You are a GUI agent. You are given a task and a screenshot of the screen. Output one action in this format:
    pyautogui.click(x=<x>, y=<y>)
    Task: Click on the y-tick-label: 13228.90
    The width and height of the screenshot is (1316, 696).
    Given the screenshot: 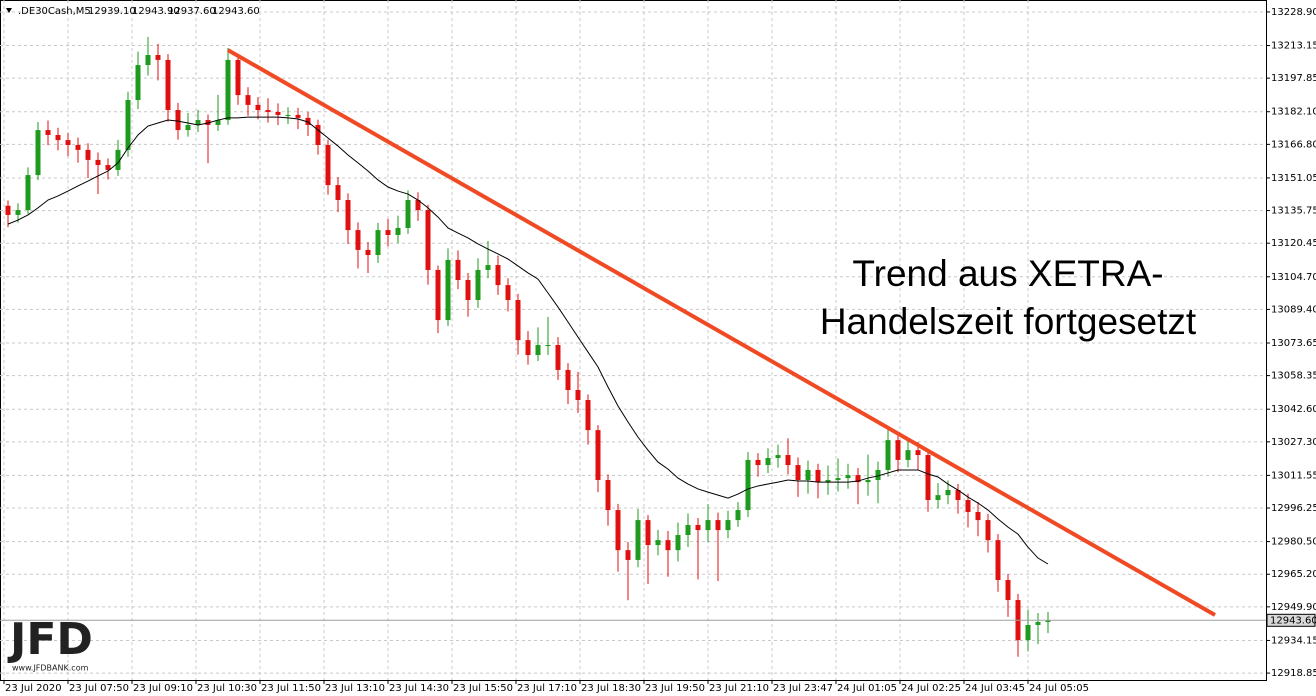 What is the action you would take?
    pyautogui.click(x=1293, y=12)
    